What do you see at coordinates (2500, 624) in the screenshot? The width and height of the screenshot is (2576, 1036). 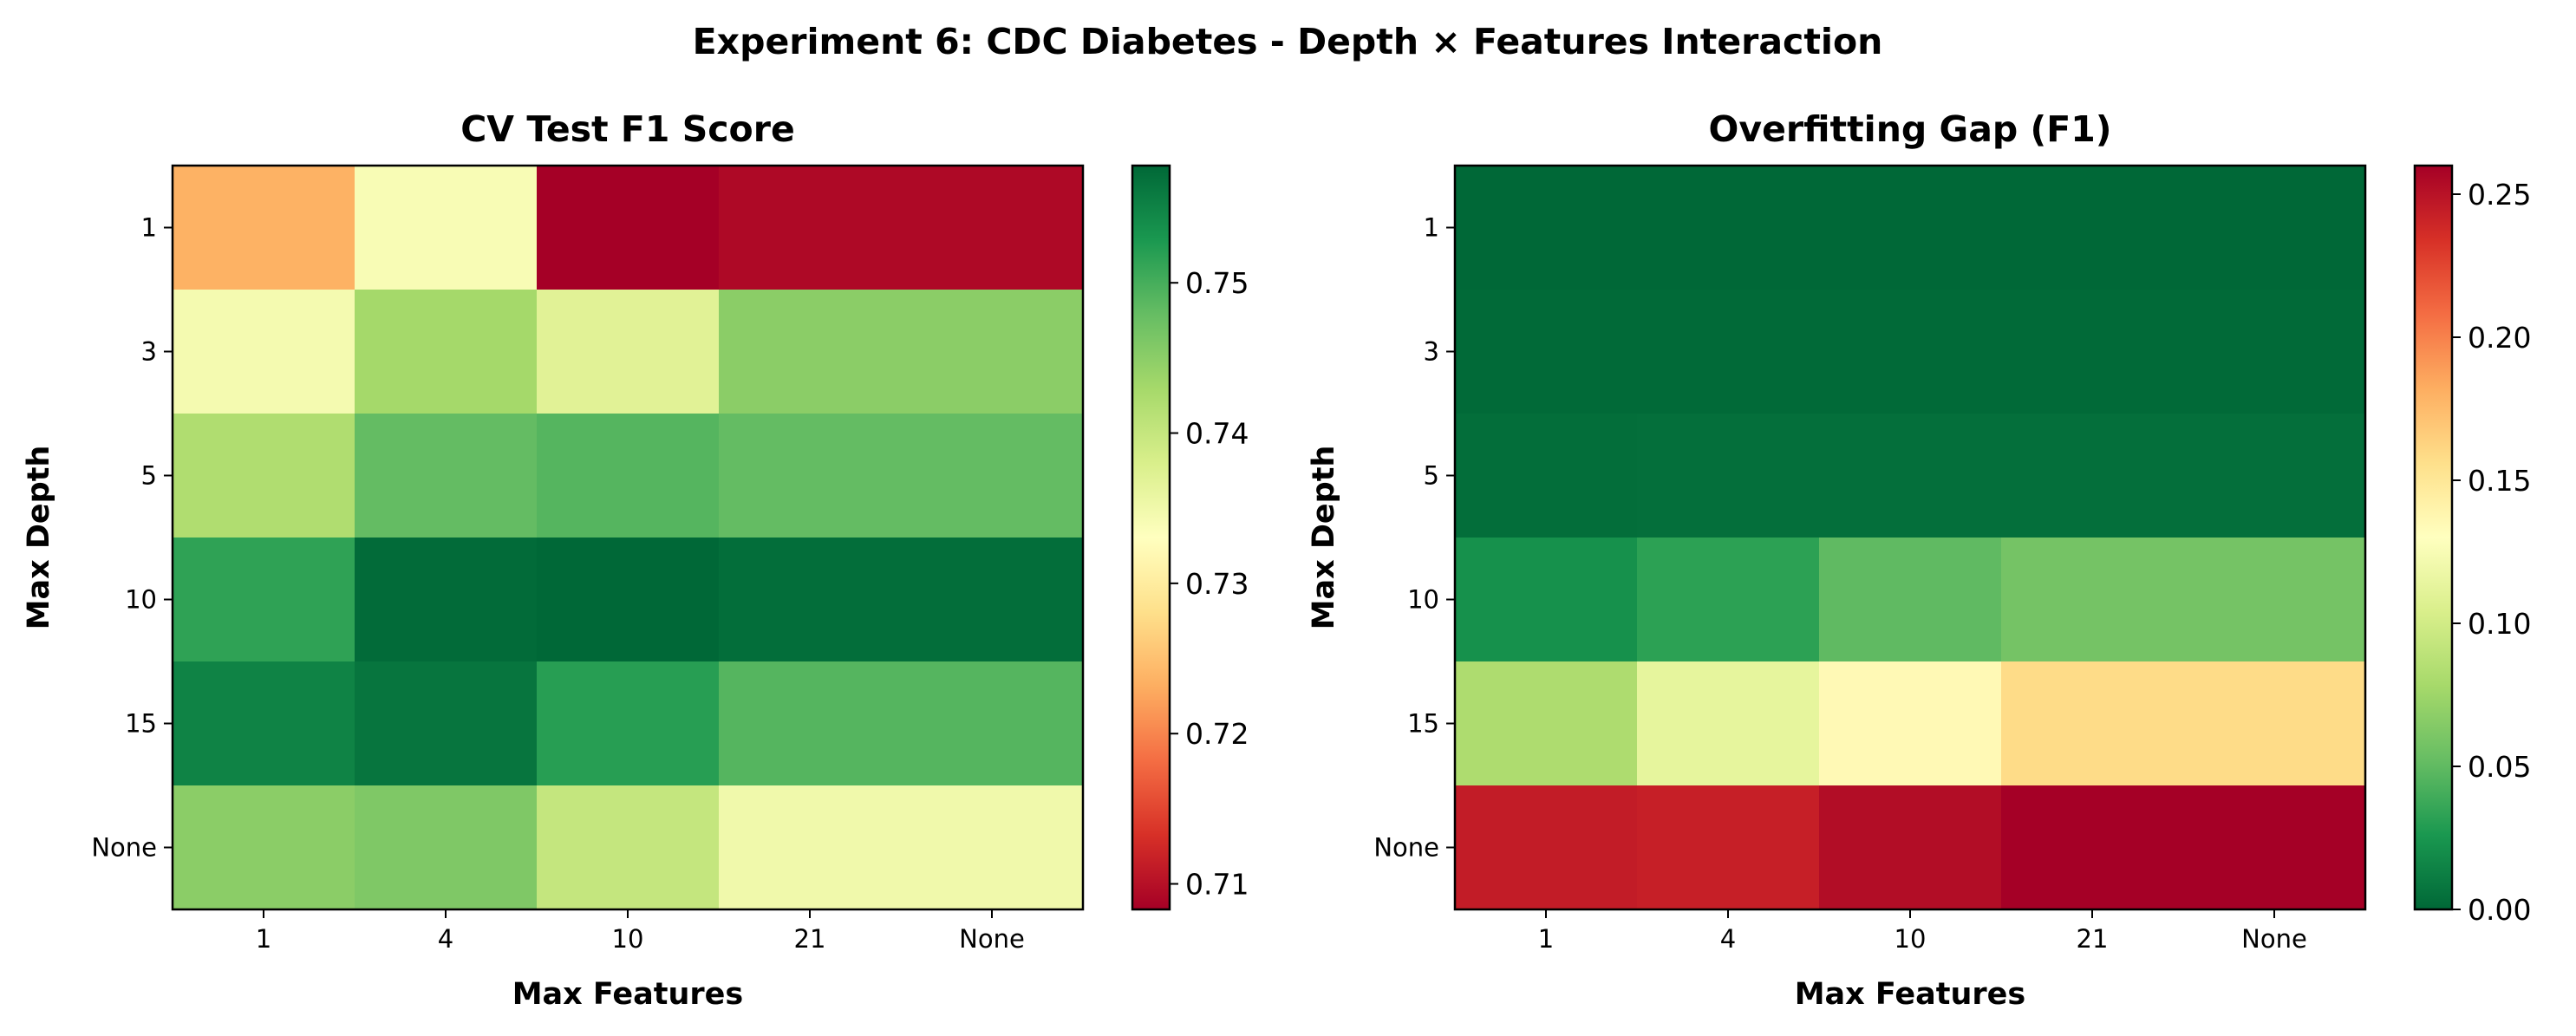 I see `colorbar-tick-label: 0.10` at bounding box center [2500, 624].